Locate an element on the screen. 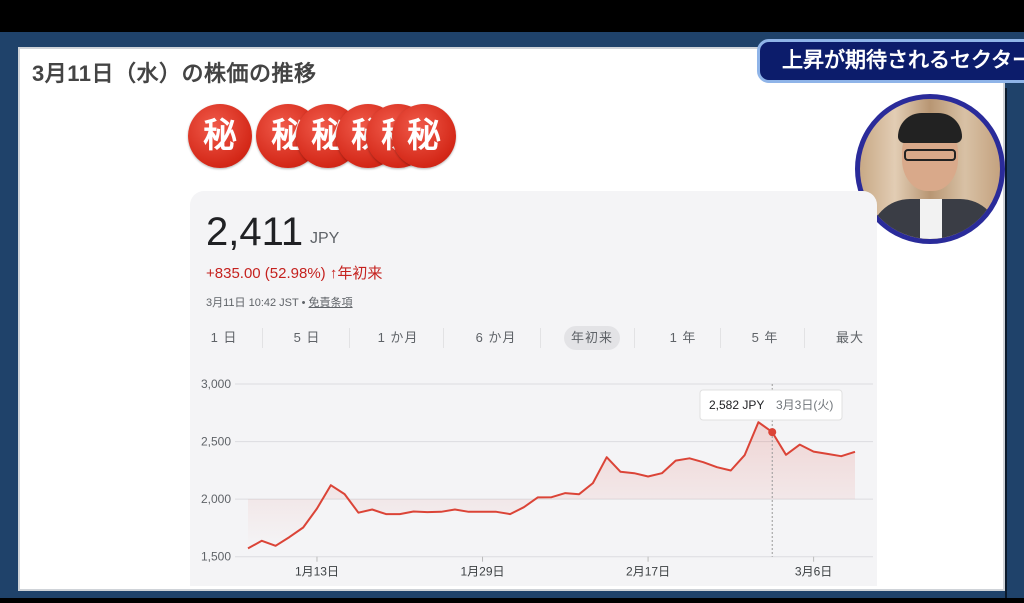  tooltip-box is located at coordinates (771, 405).